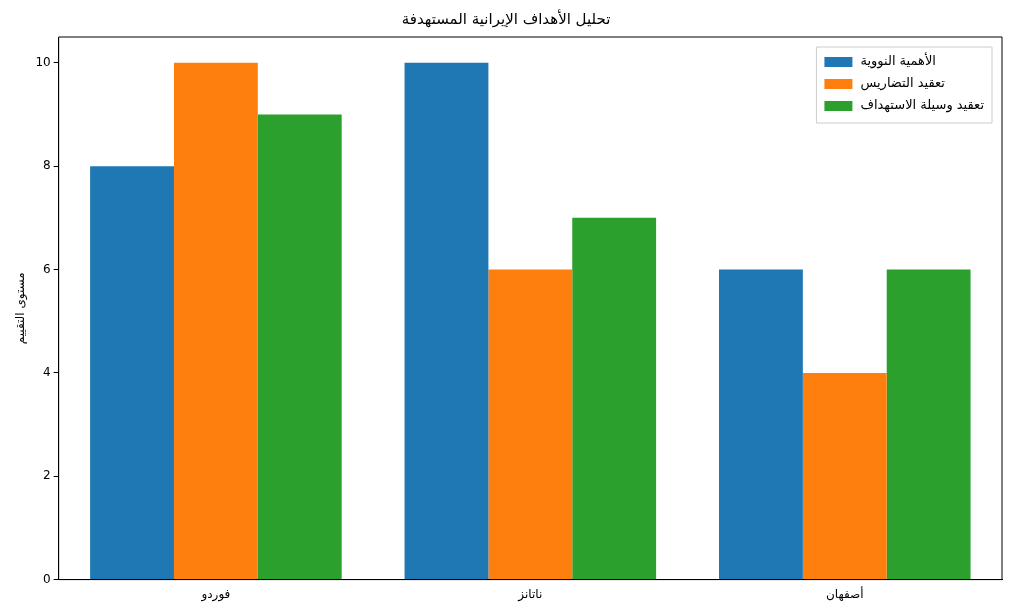 This screenshot has width=1024, height=610. Describe the element at coordinates (47, 475) in the screenshot. I see `y-tick-label: 2` at that location.